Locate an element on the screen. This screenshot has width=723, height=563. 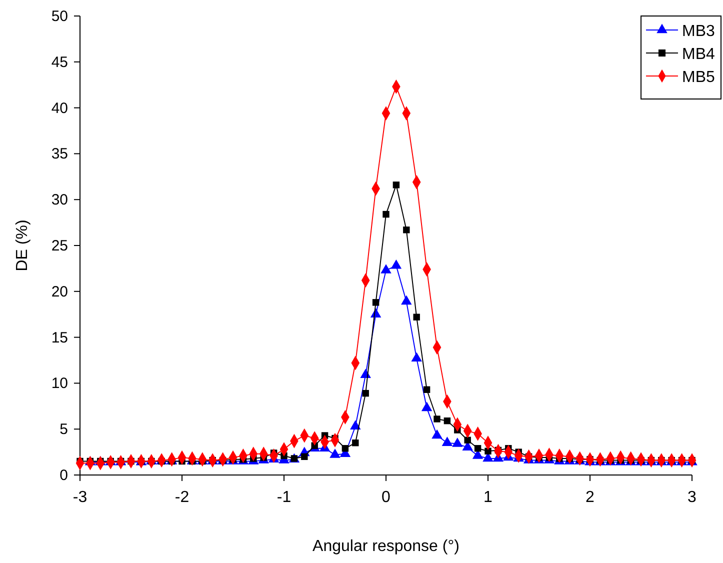
x-tick-label: -2 is located at coordinates (182, 497).